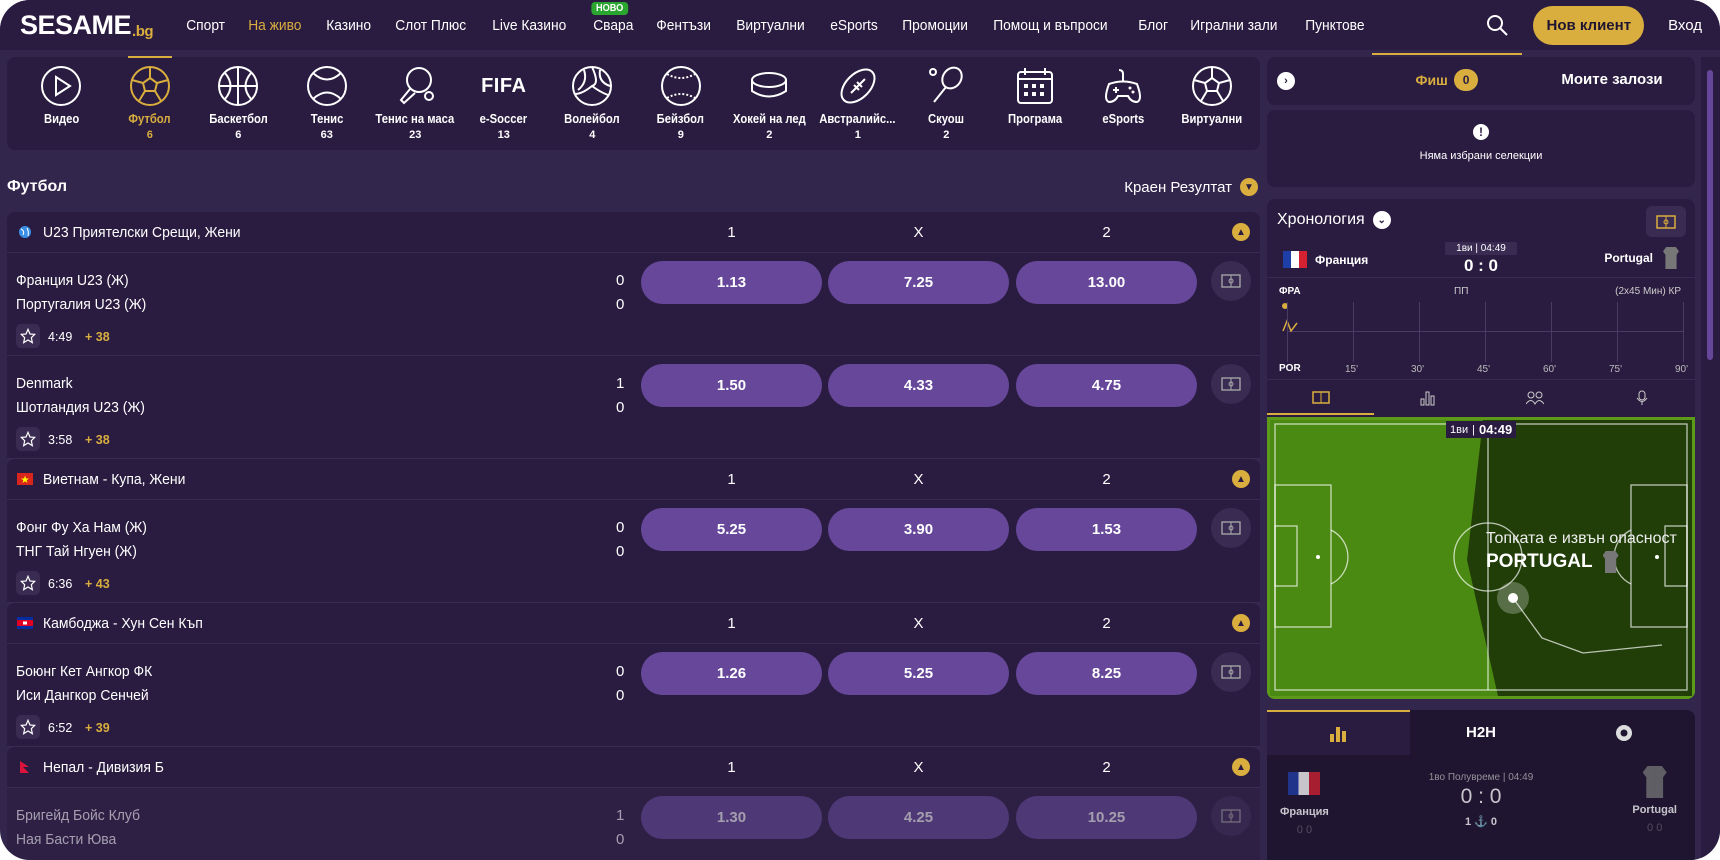 The image size is (1720, 860). What do you see at coordinates (854, 25) in the screenshot?
I see `nav-item: eSports` at bounding box center [854, 25].